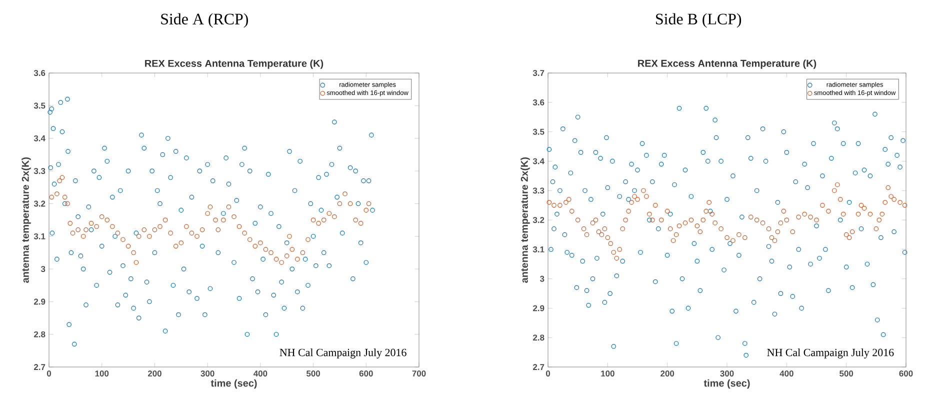 Image resolution: width=925 pixels, height=402 pixels. What do you see at coordinates (419, 373) in the screenshot?
I see `x-tick-label: 700` at bounding box center [419, 373].